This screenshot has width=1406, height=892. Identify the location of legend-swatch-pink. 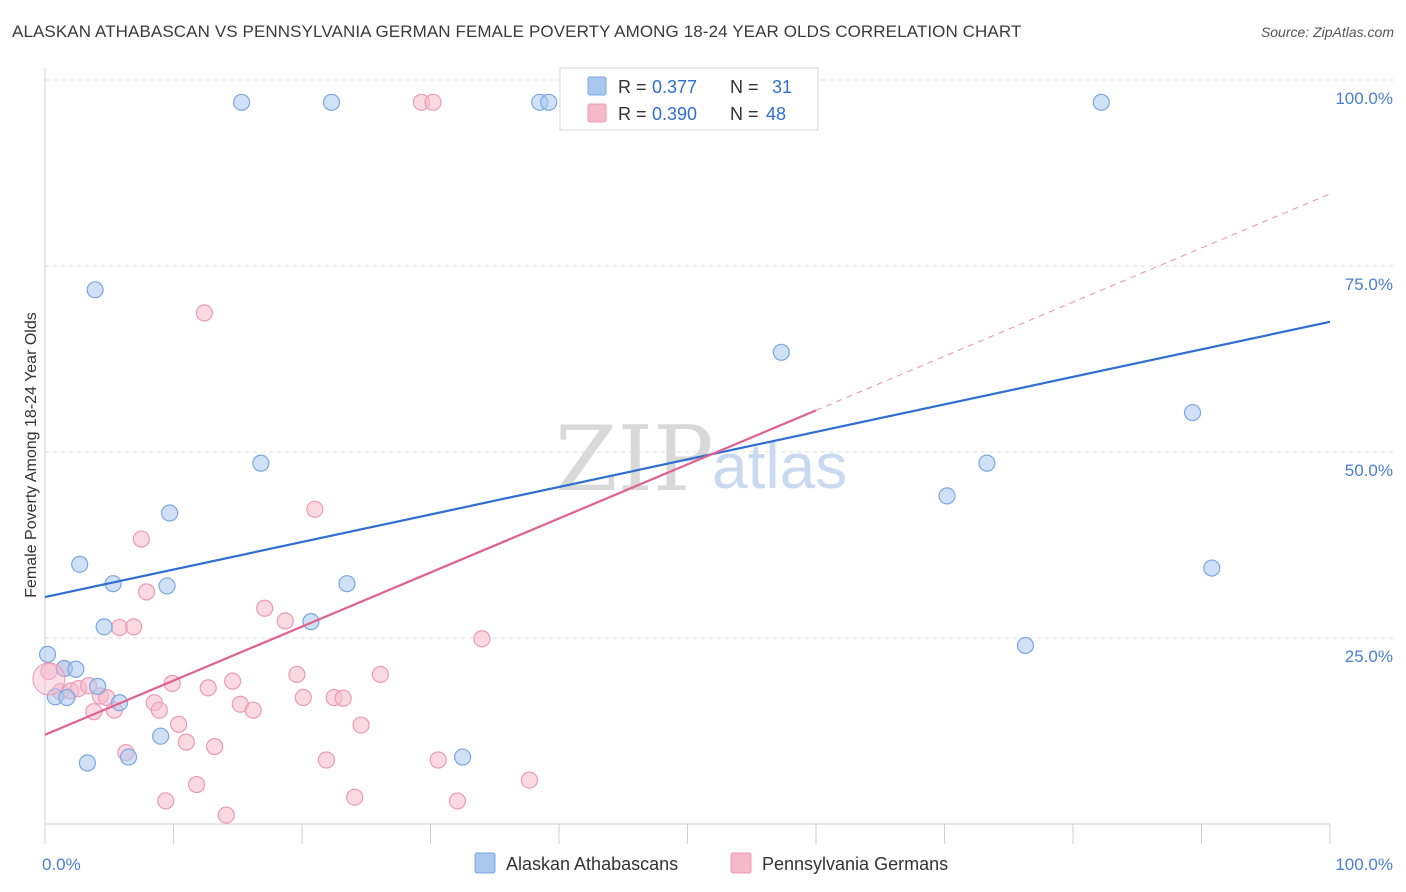
(597, 113).